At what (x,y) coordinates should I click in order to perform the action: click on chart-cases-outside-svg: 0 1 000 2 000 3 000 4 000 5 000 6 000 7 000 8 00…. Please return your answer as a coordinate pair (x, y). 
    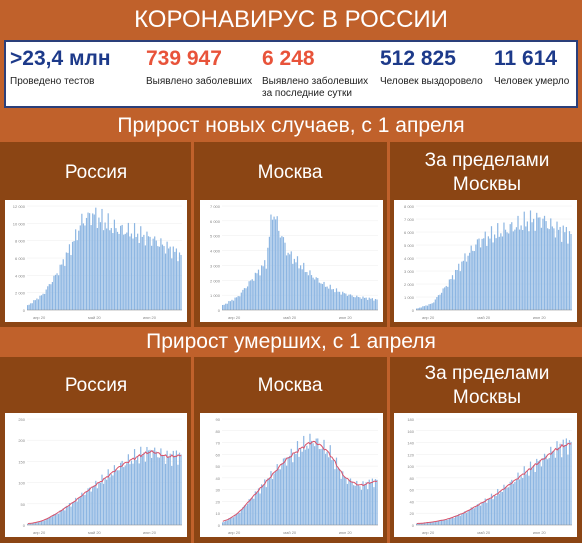
    Looking at the image, I should click on (488, 262).